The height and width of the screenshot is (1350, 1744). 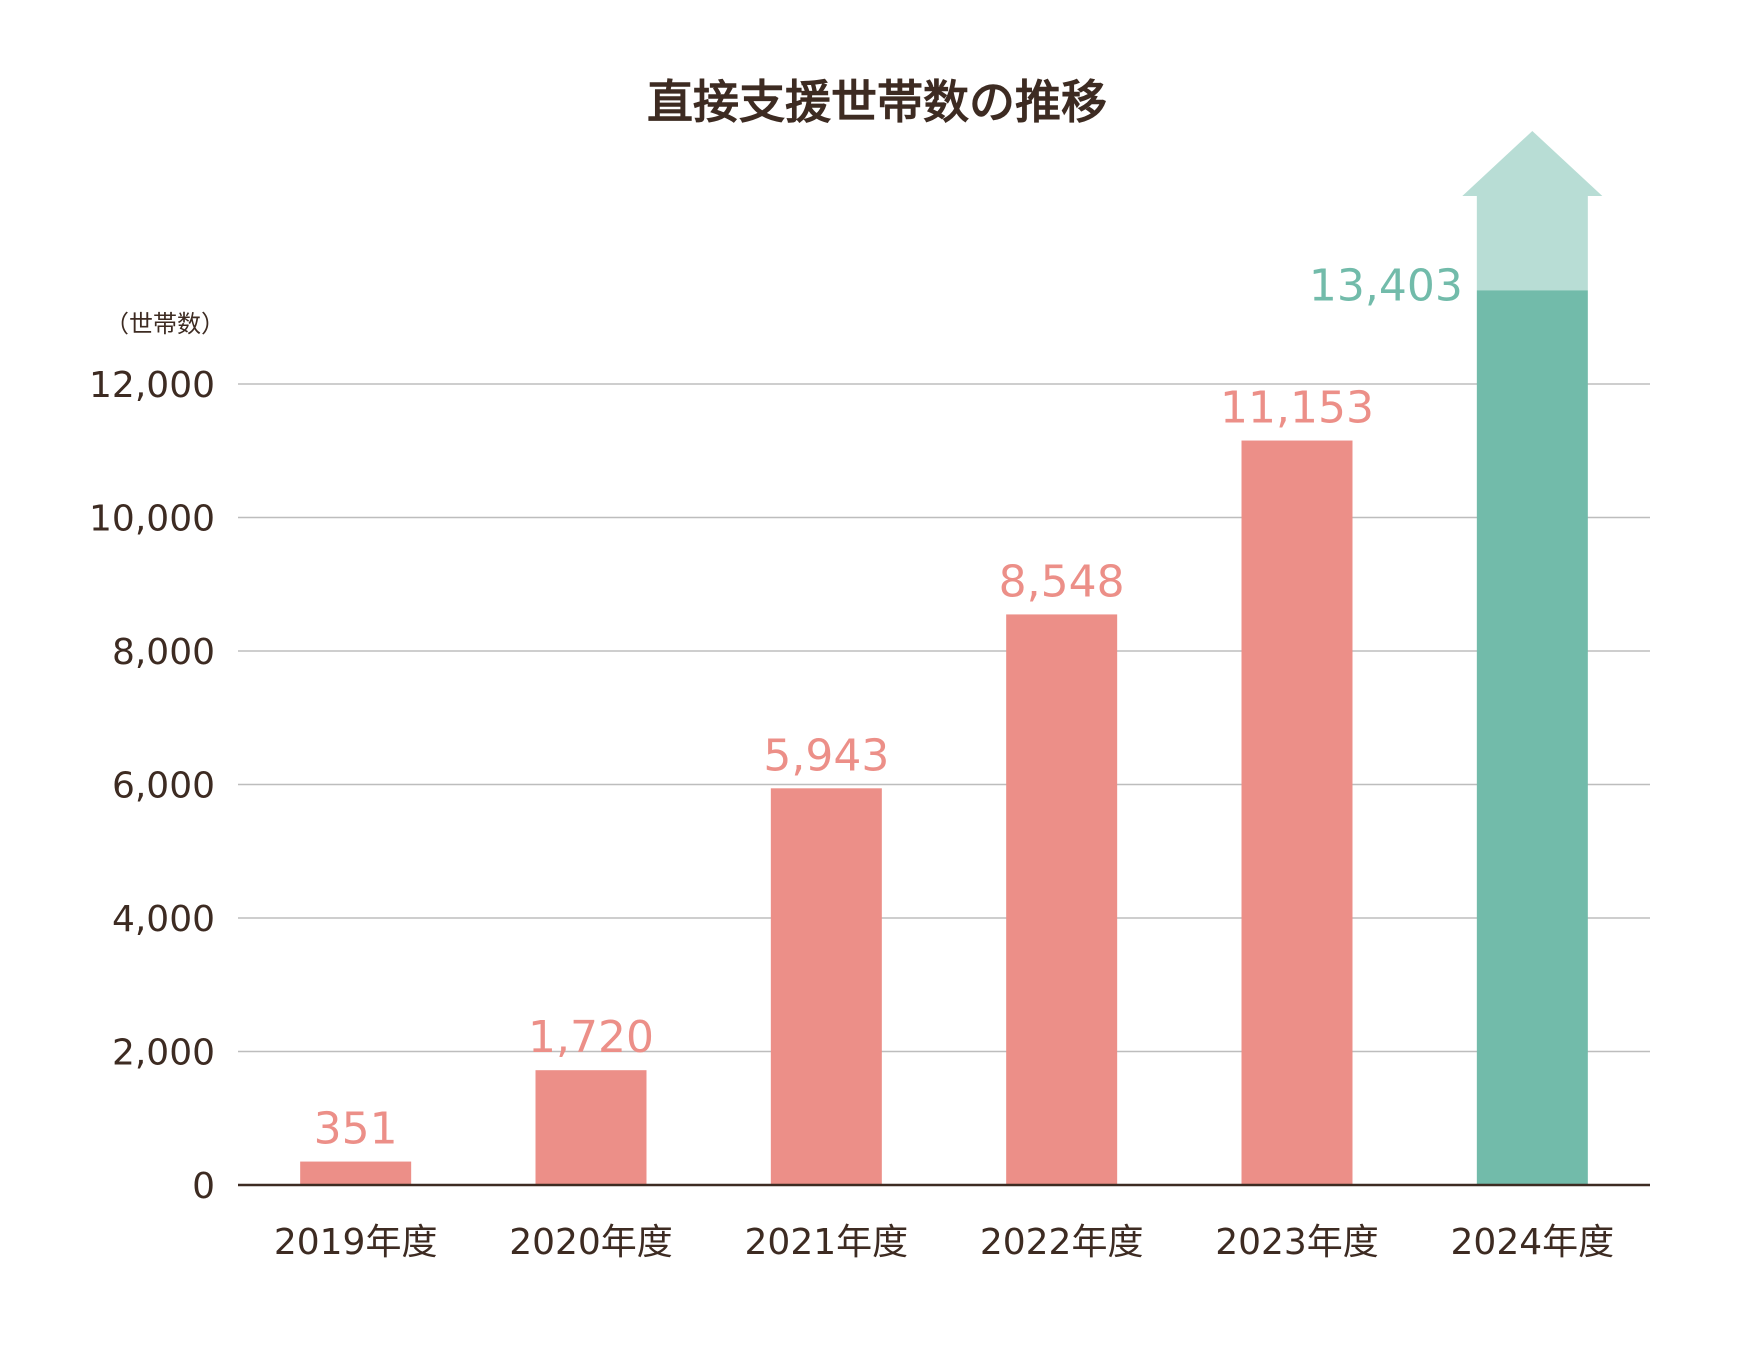 I want to click on data-label: 351, so click(x=356, y=1129).